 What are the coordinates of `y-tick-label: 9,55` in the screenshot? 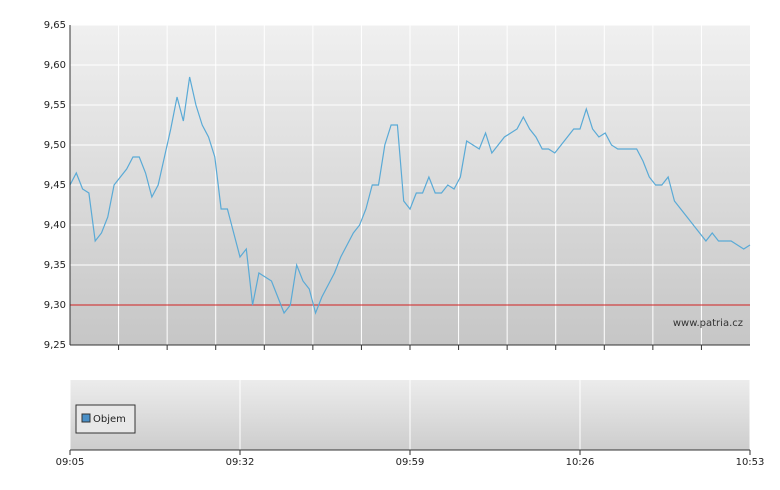 It's located at (55, 105).